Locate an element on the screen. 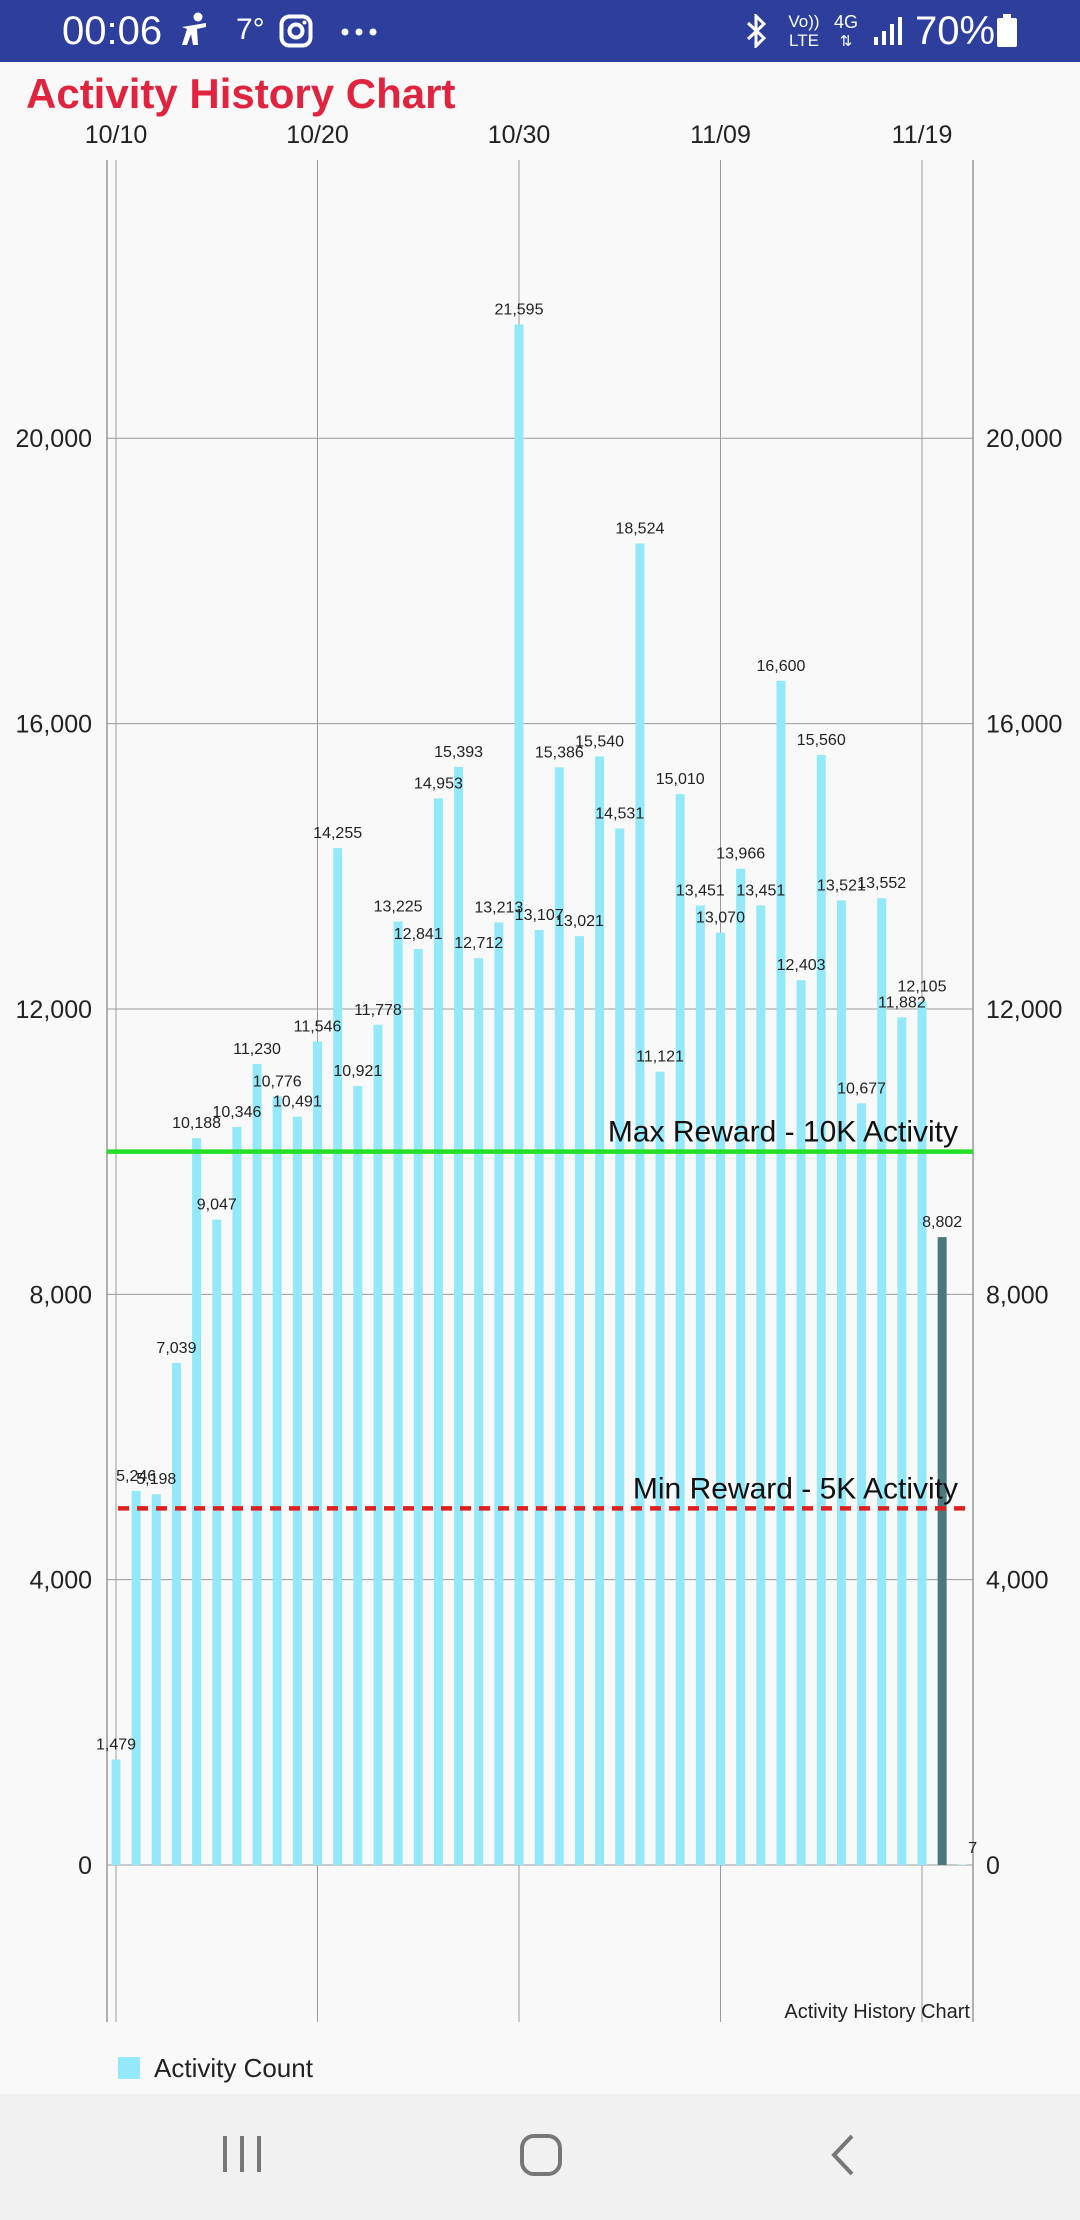  accessibility-icon is located at coordinates (194, 31).